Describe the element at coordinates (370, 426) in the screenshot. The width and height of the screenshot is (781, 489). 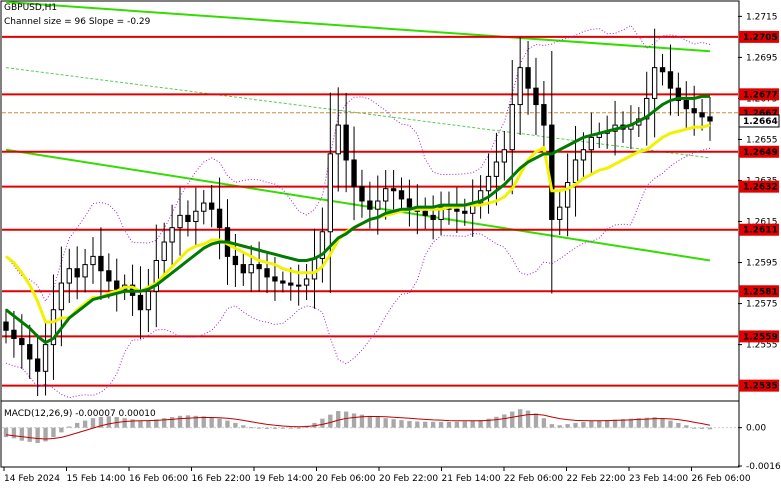
I see `macd-window` at that location.